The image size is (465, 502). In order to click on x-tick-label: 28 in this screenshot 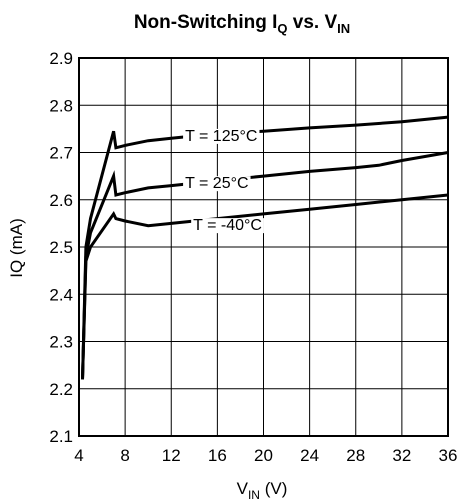, I will do `click(355, 455)`.